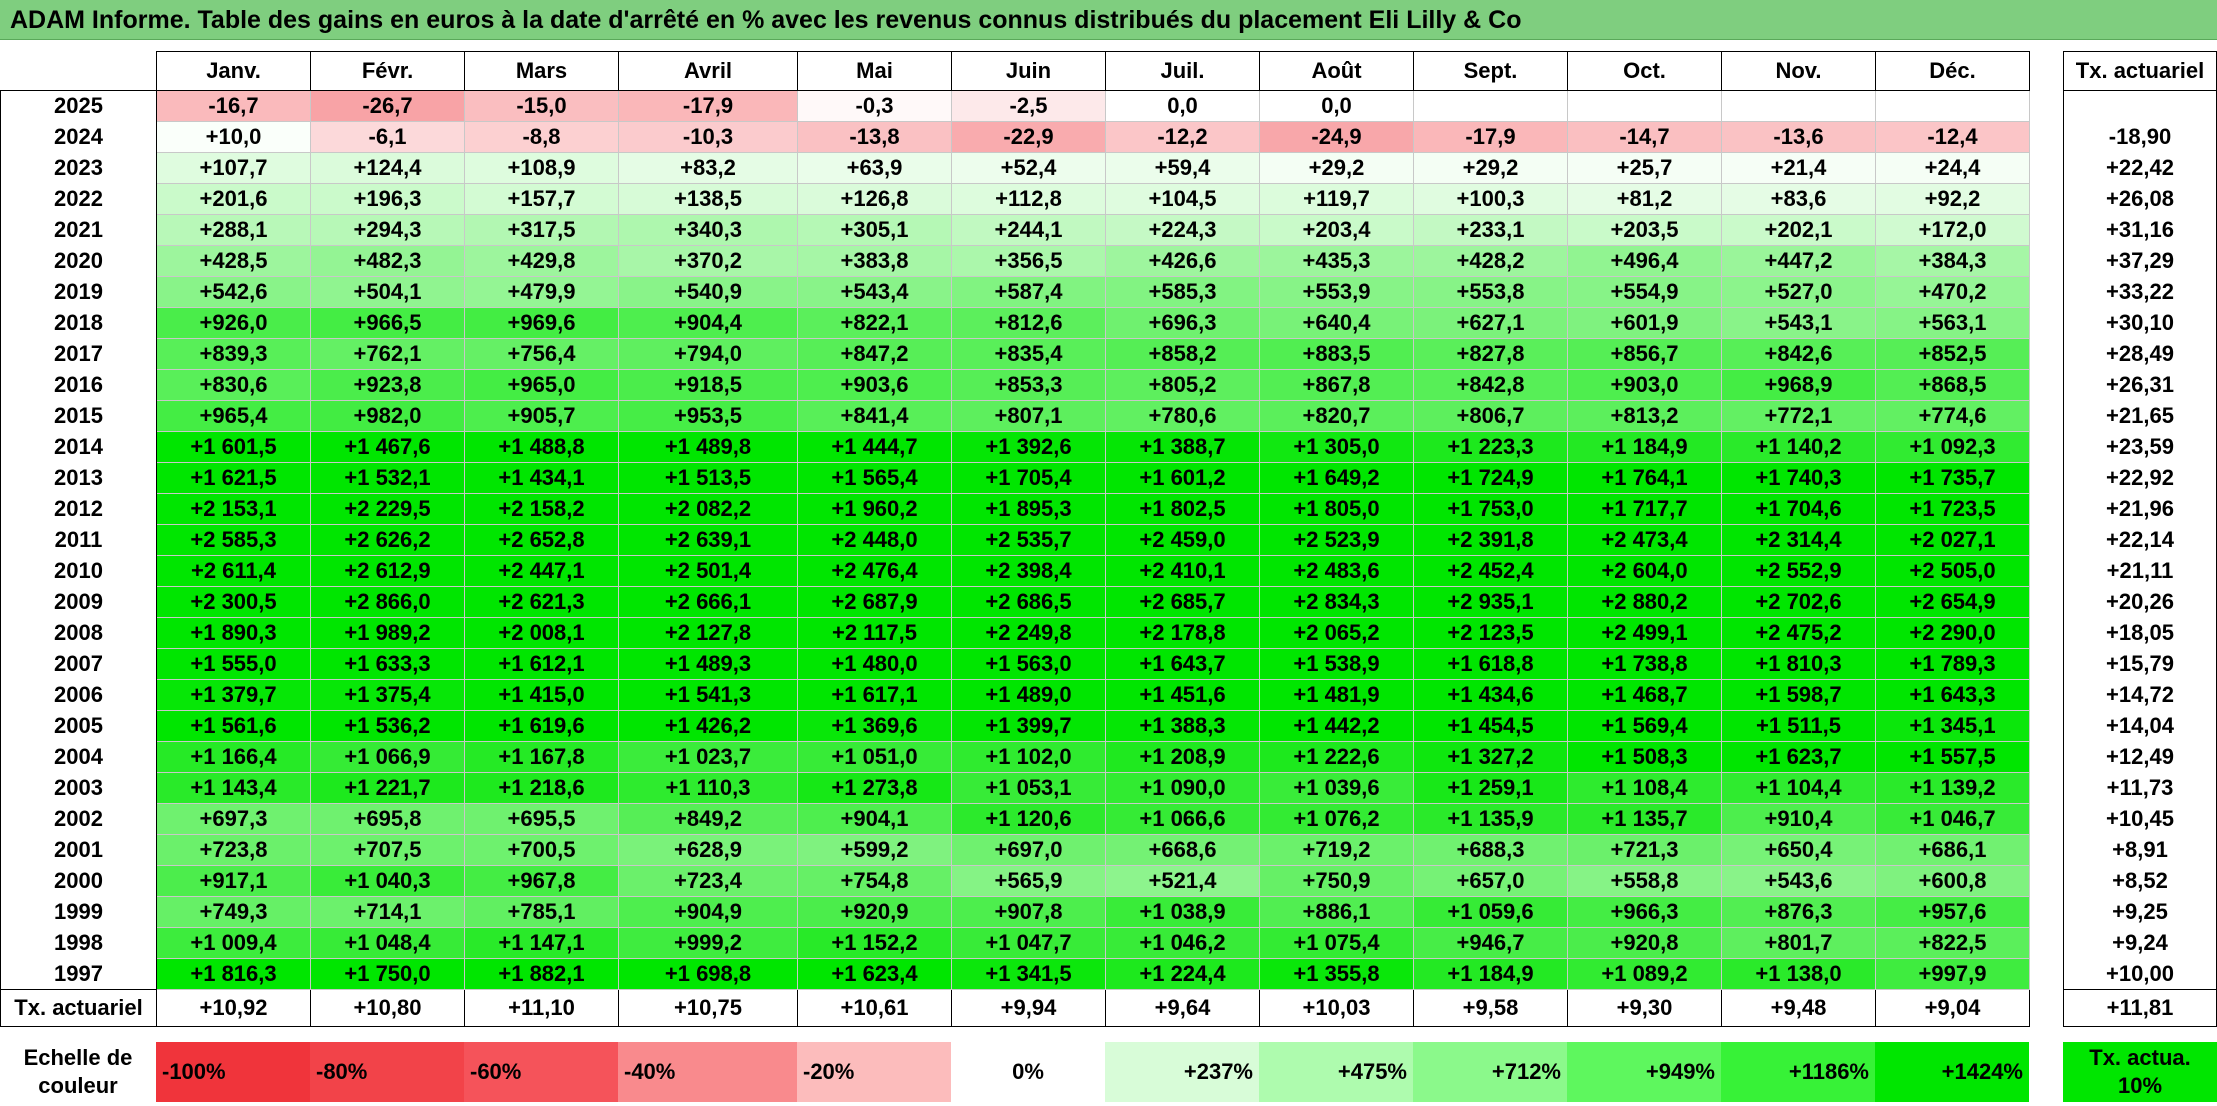  What do you see at coordinates (387, 106) in the screenshot?
I see `value-cell: -26,7` at bounding box center [387, 106].